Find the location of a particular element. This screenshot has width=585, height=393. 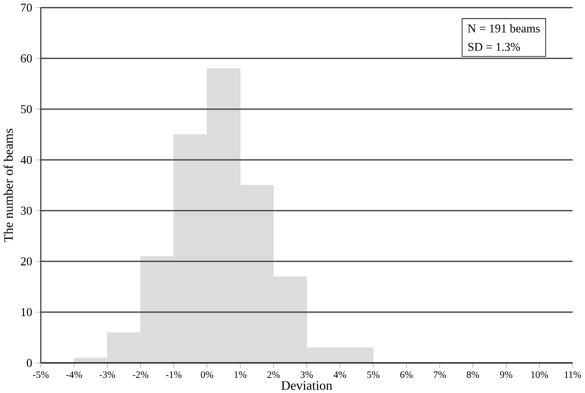

x-tick-label: -2% is located at coordinates (140, 374).